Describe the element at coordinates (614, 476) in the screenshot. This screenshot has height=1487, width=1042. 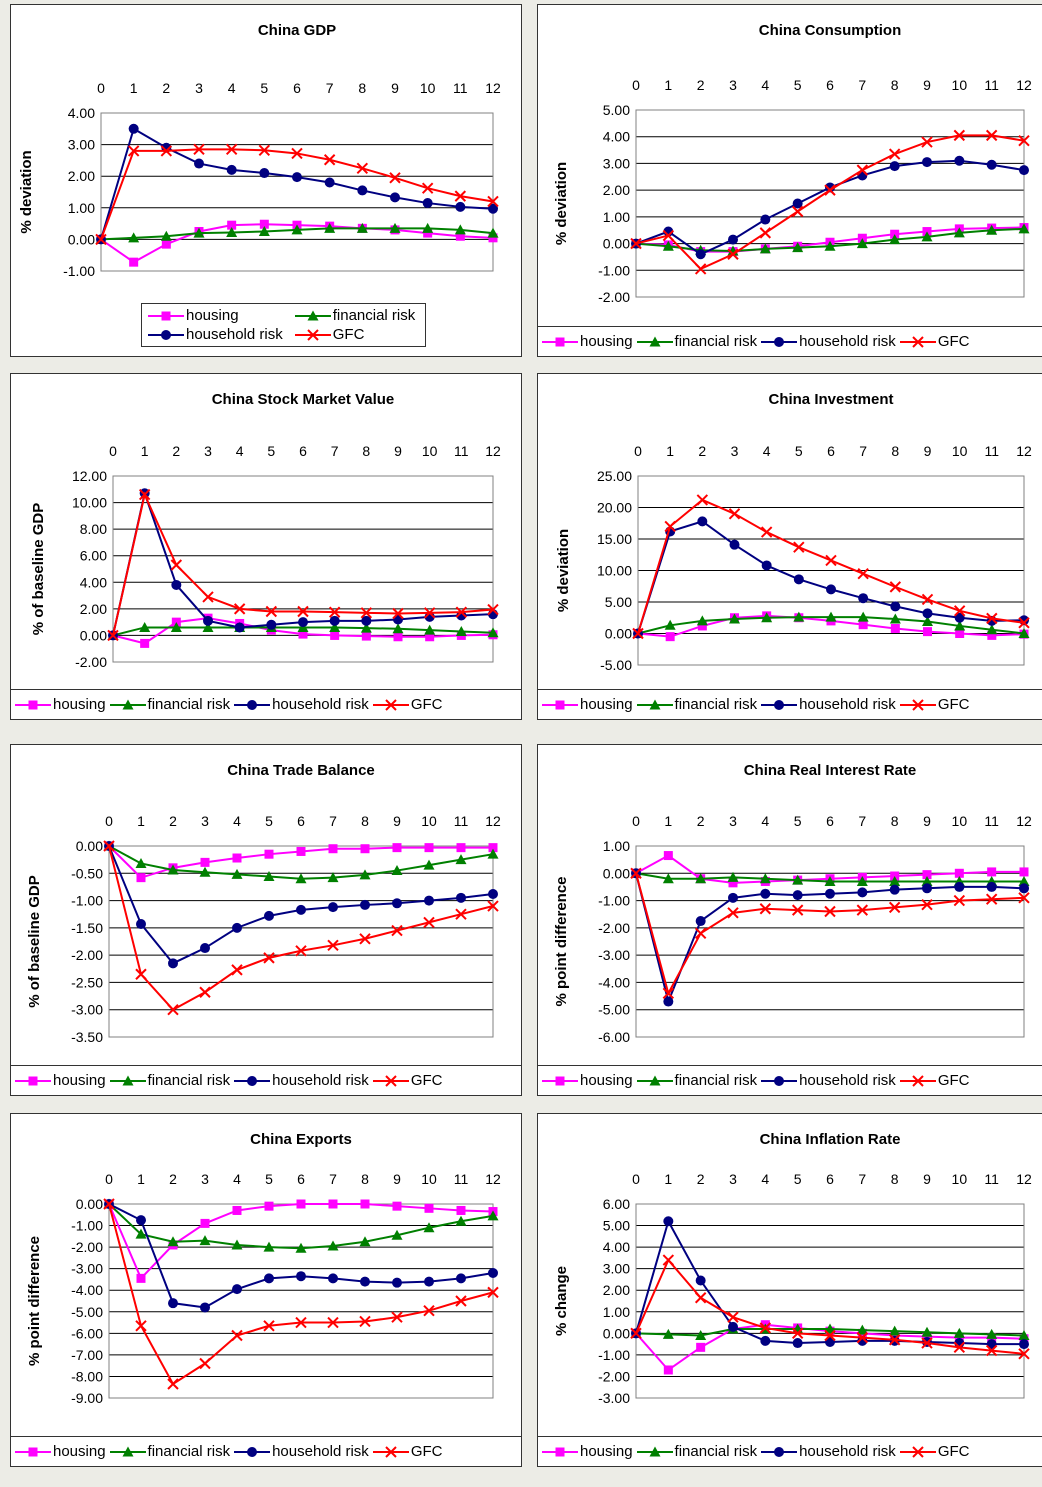
I see `y-tick-label: 25.00` at that location.